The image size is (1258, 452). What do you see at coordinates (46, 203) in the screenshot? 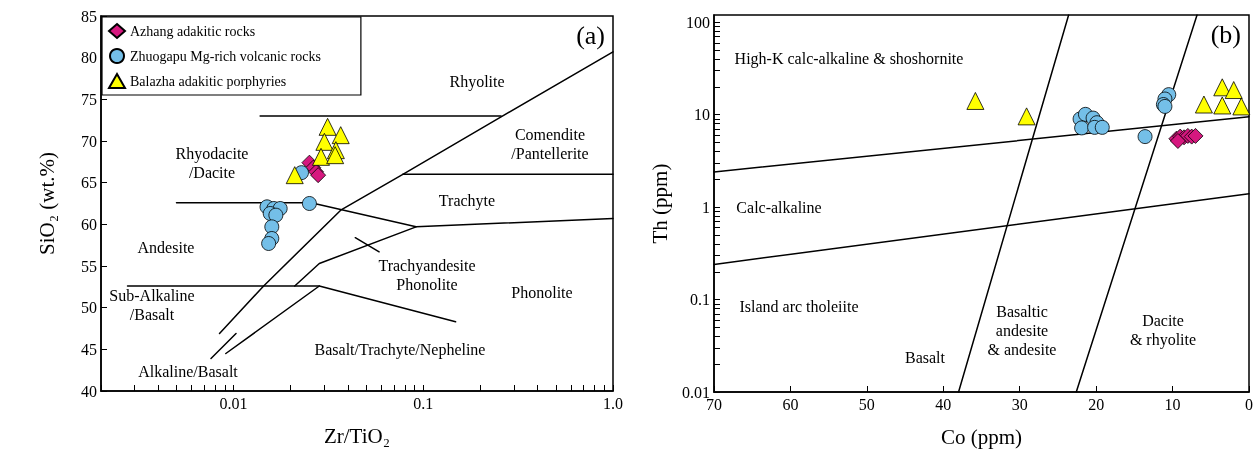
I see `y-axis-title: SiO₂ (wt.%)` at bounding box center [46, 203].